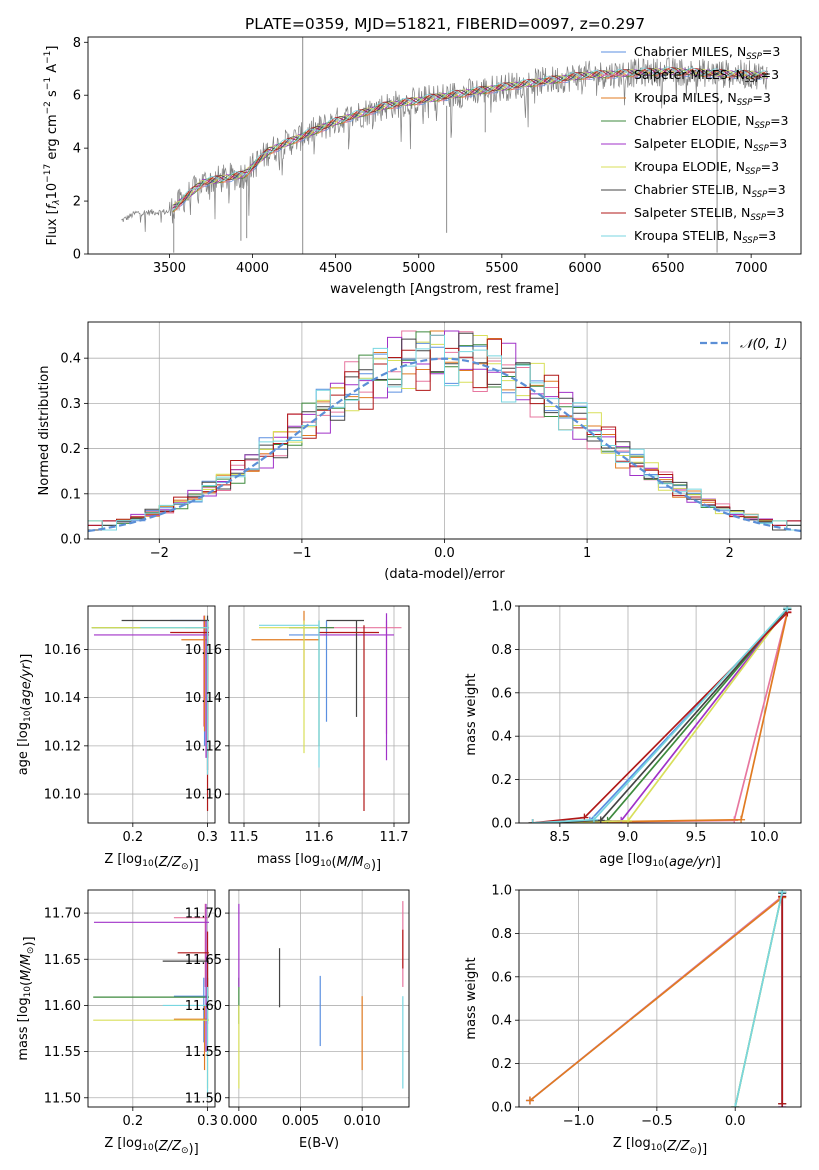 The height and width of the screenshot is (1170, 819). Describe the element at coordinates (70, 404) in the screenshot. I see `y-tick-label: 0.3` at that location.